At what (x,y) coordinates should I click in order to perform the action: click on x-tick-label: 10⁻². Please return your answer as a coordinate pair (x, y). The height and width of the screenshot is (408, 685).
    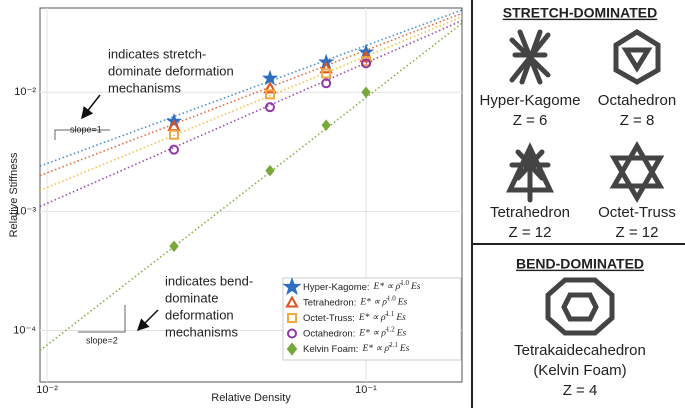
    Looking at the image, I should click on (47, 390).